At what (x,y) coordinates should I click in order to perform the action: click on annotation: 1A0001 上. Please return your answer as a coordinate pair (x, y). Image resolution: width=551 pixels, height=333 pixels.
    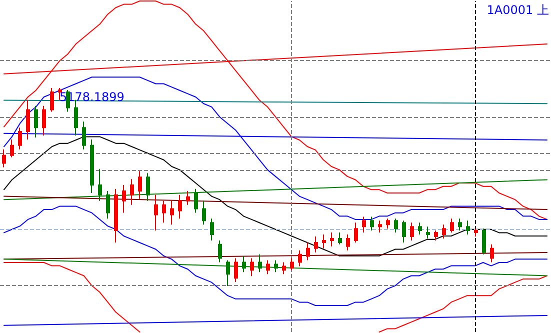
    Looking at the image, I should click on (518, 10).